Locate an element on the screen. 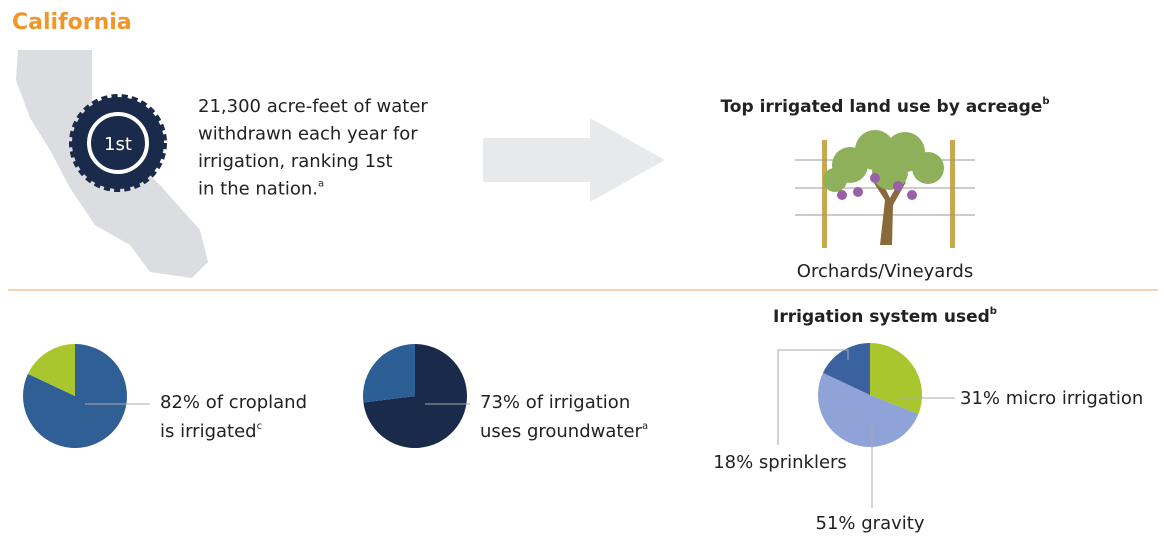  segment-label: 51% gravity is located at coordinates (870, 523).